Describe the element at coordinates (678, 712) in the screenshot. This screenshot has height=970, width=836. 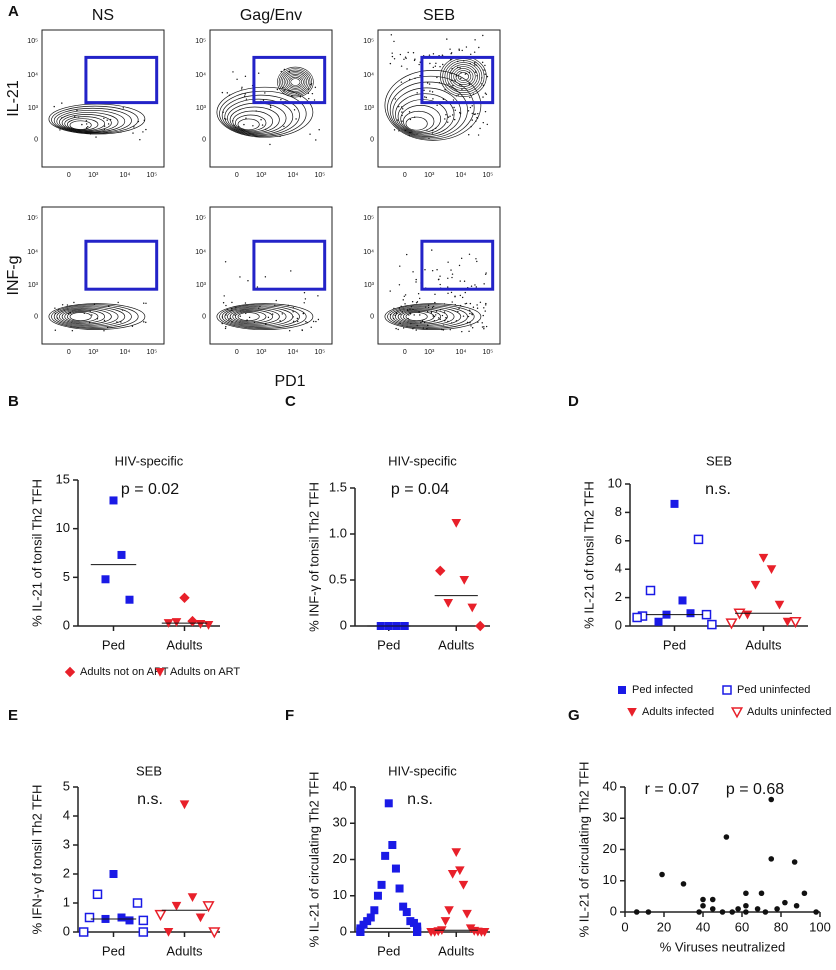
I see `legend-label: Adults infected` at that location.